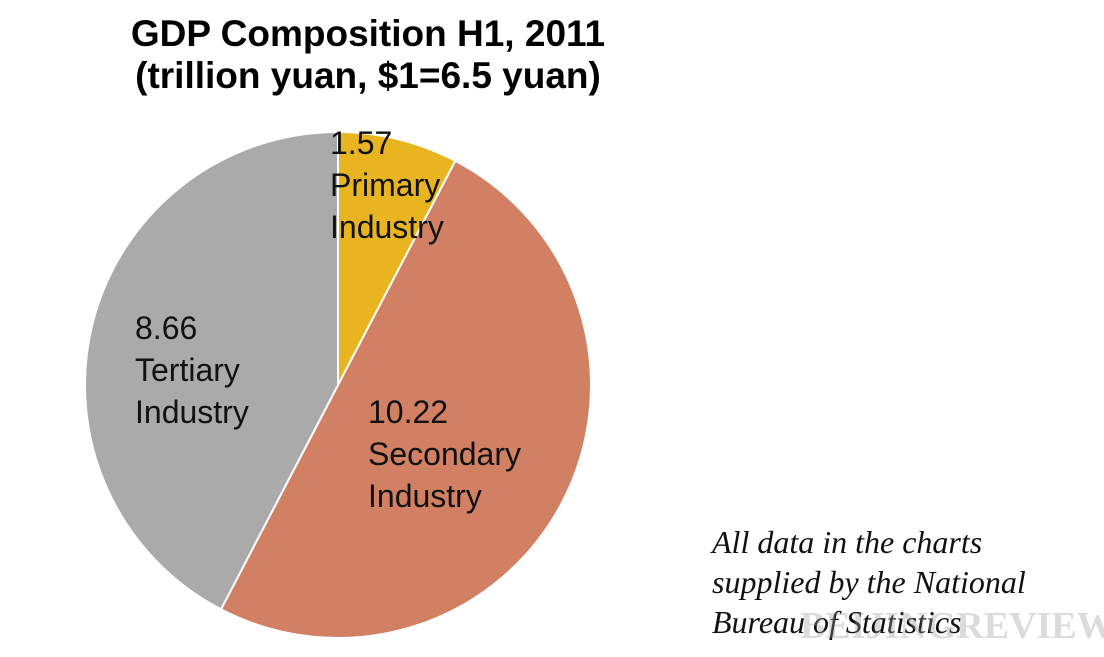 The width and height of the screenshot is (1104, 657). I want to click on slice-label: 10.22 Secondary Industry, so click(444, 454).